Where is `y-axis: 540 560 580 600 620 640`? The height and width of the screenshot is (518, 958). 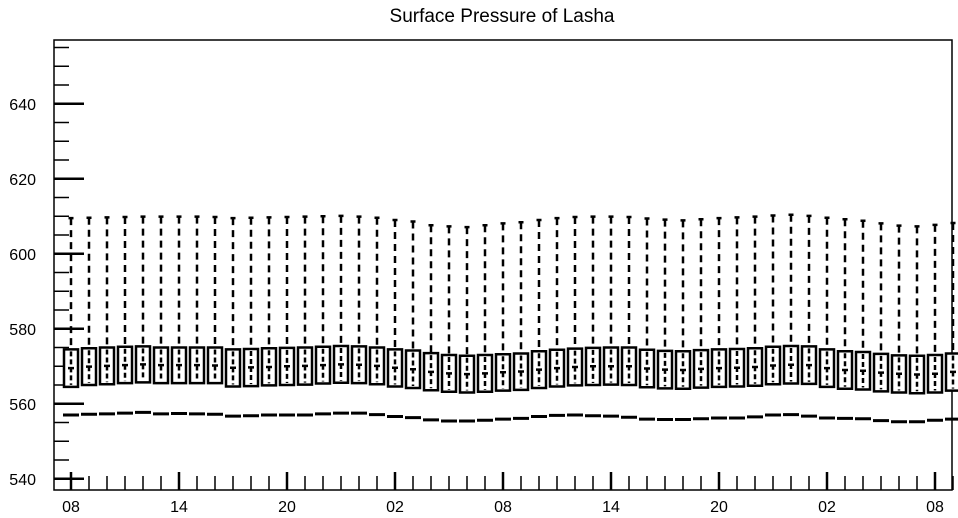
y-axis: 540 560 580 600 620 640 is located at coordinates (46, 267).